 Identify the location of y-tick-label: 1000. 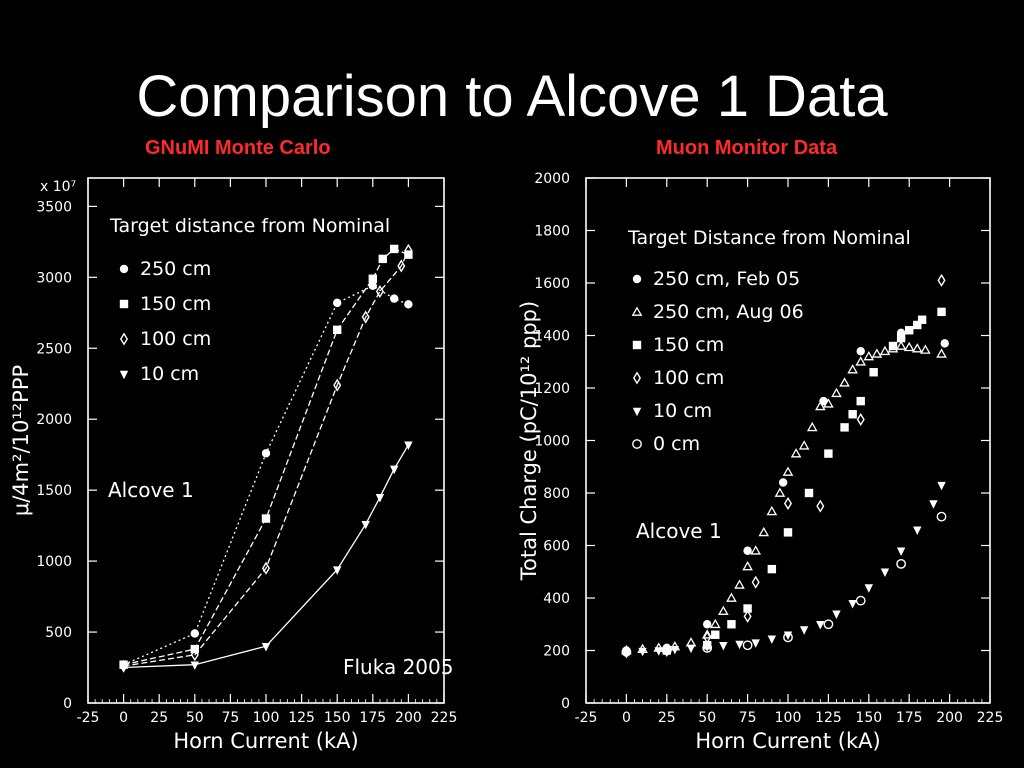
(552, 442).